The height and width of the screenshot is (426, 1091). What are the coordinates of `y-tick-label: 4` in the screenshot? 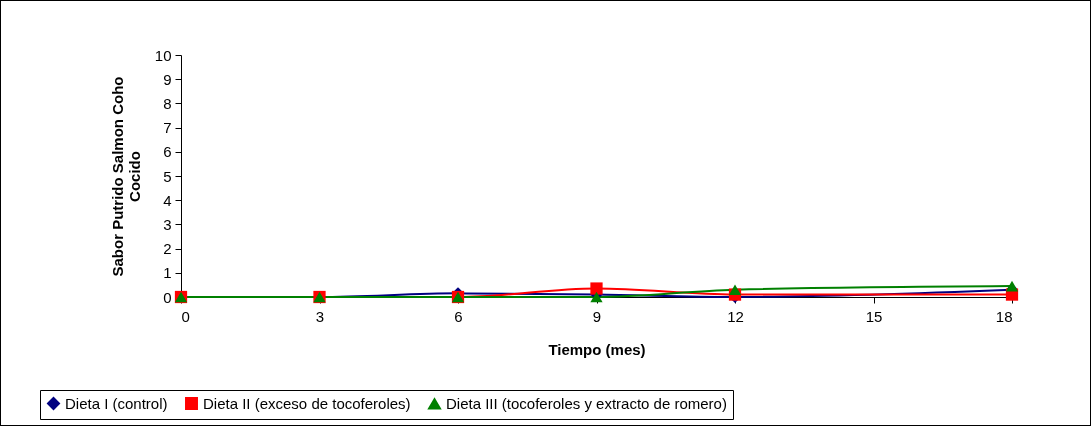 It's located at (167, 200).